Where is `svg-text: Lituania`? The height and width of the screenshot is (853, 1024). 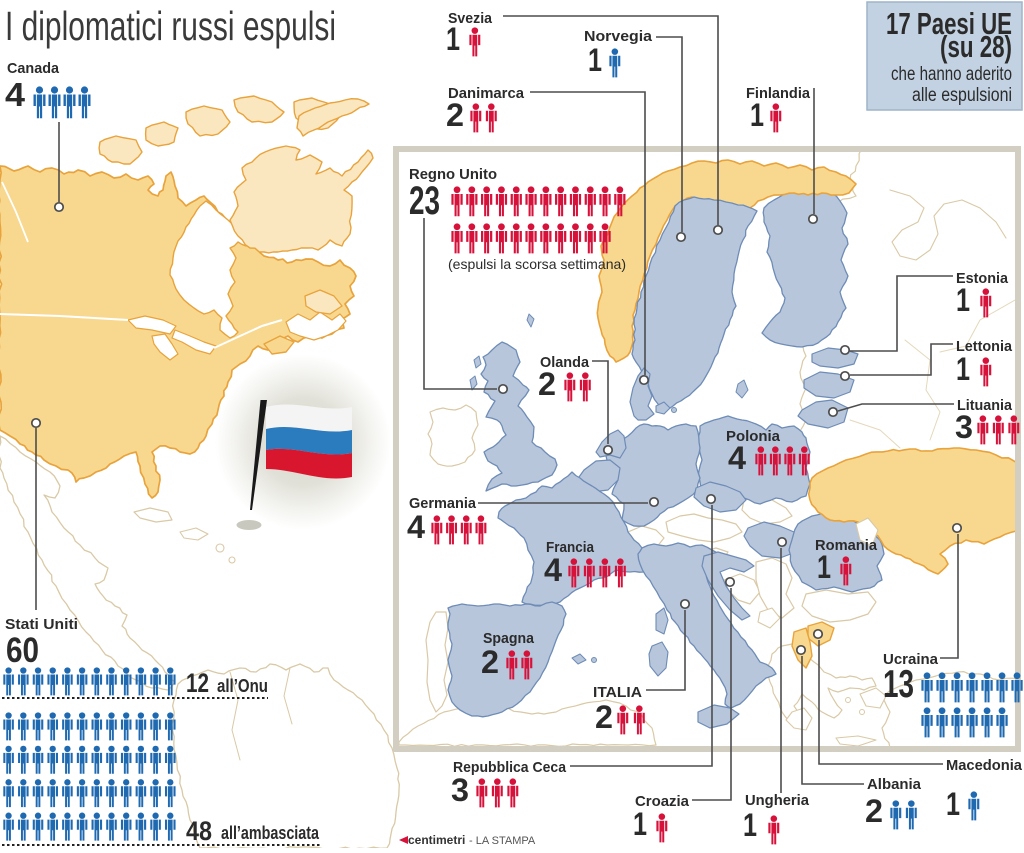
svg-text: Lituania is located at coordinates (985, 405).